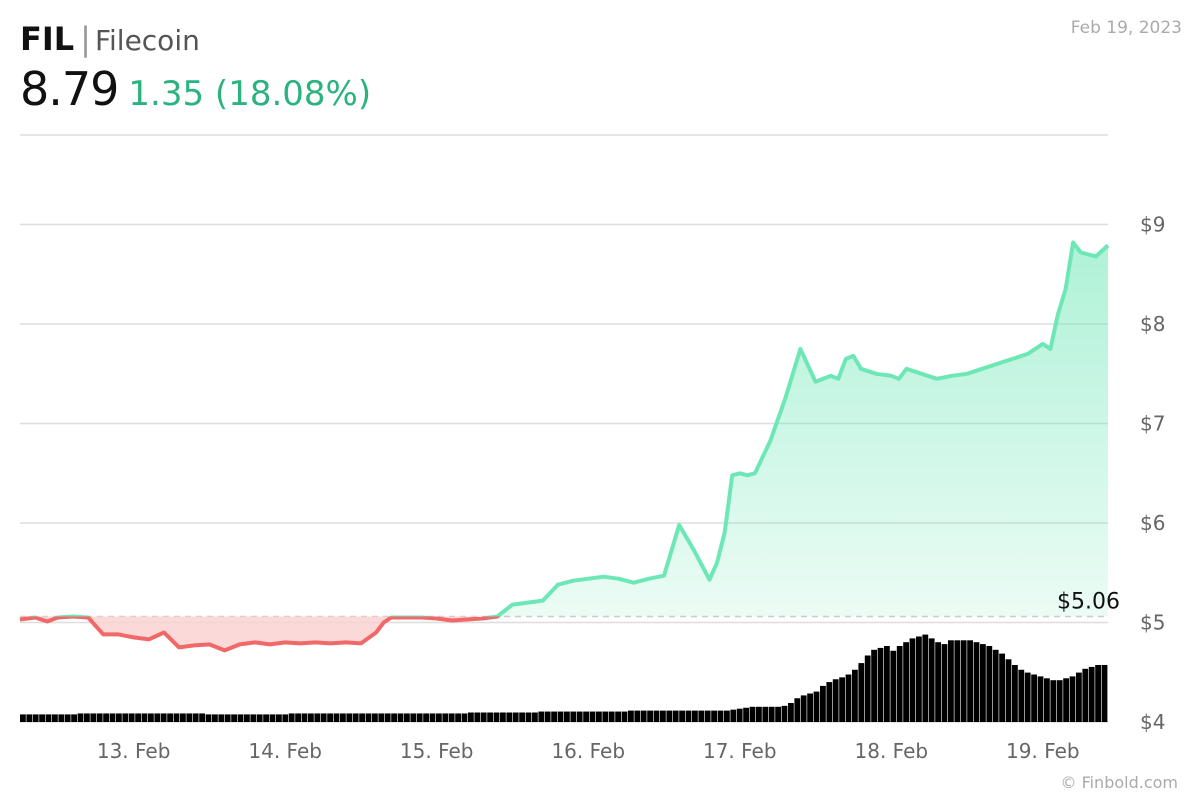 The height and width of the screenshot is (800, 1200). What do you see at coordinates (285, 751) in the screenshot?
I see `x-tick-label: 14. Feb` at bounding box center [285, 751].